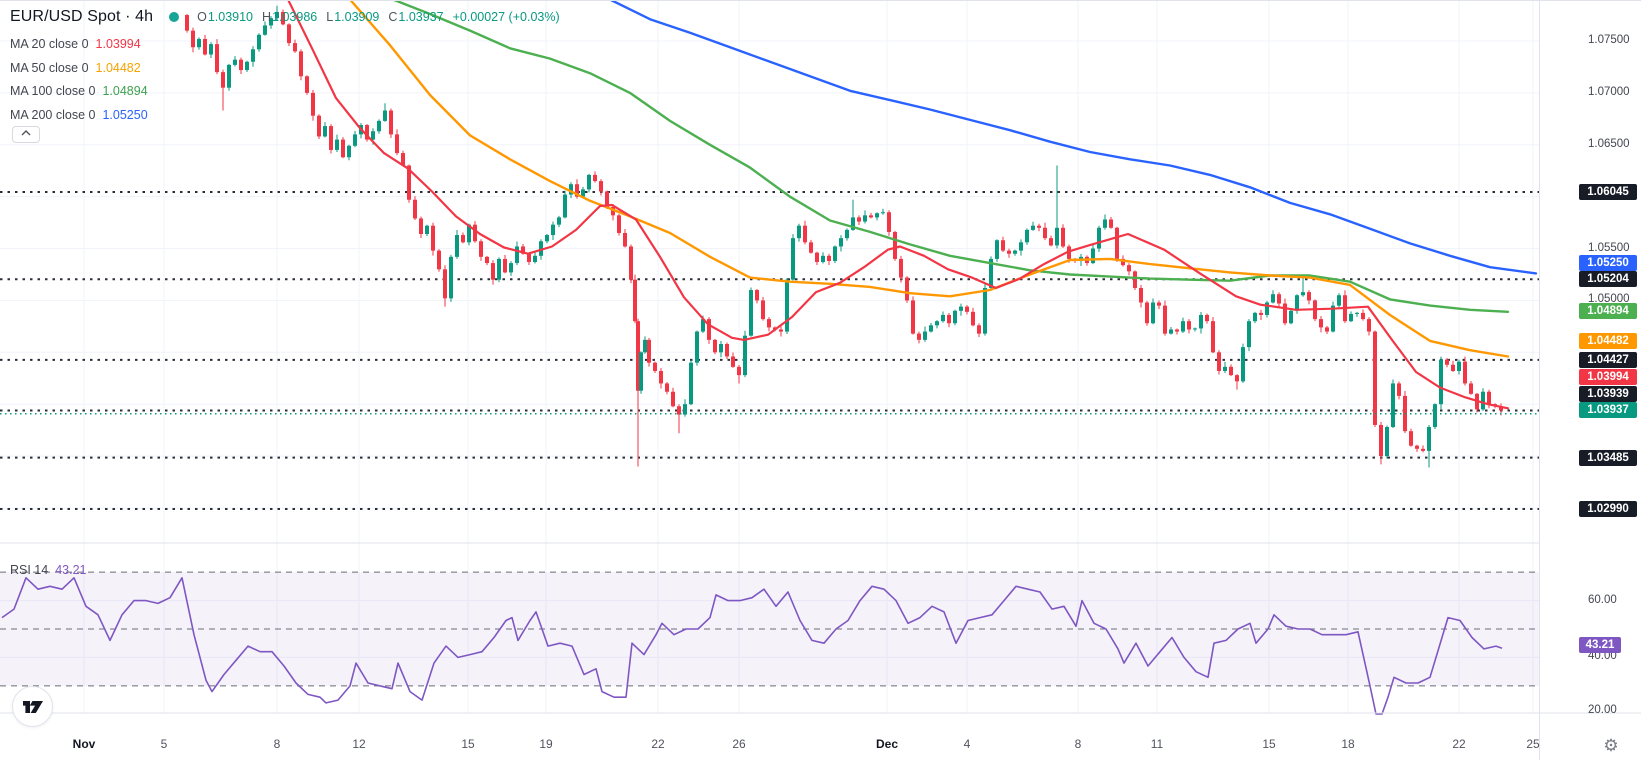 The height and width of the screenshot is (760, 1641). I want to click on price-badge-level: 1.03939, so click(1608, 394).